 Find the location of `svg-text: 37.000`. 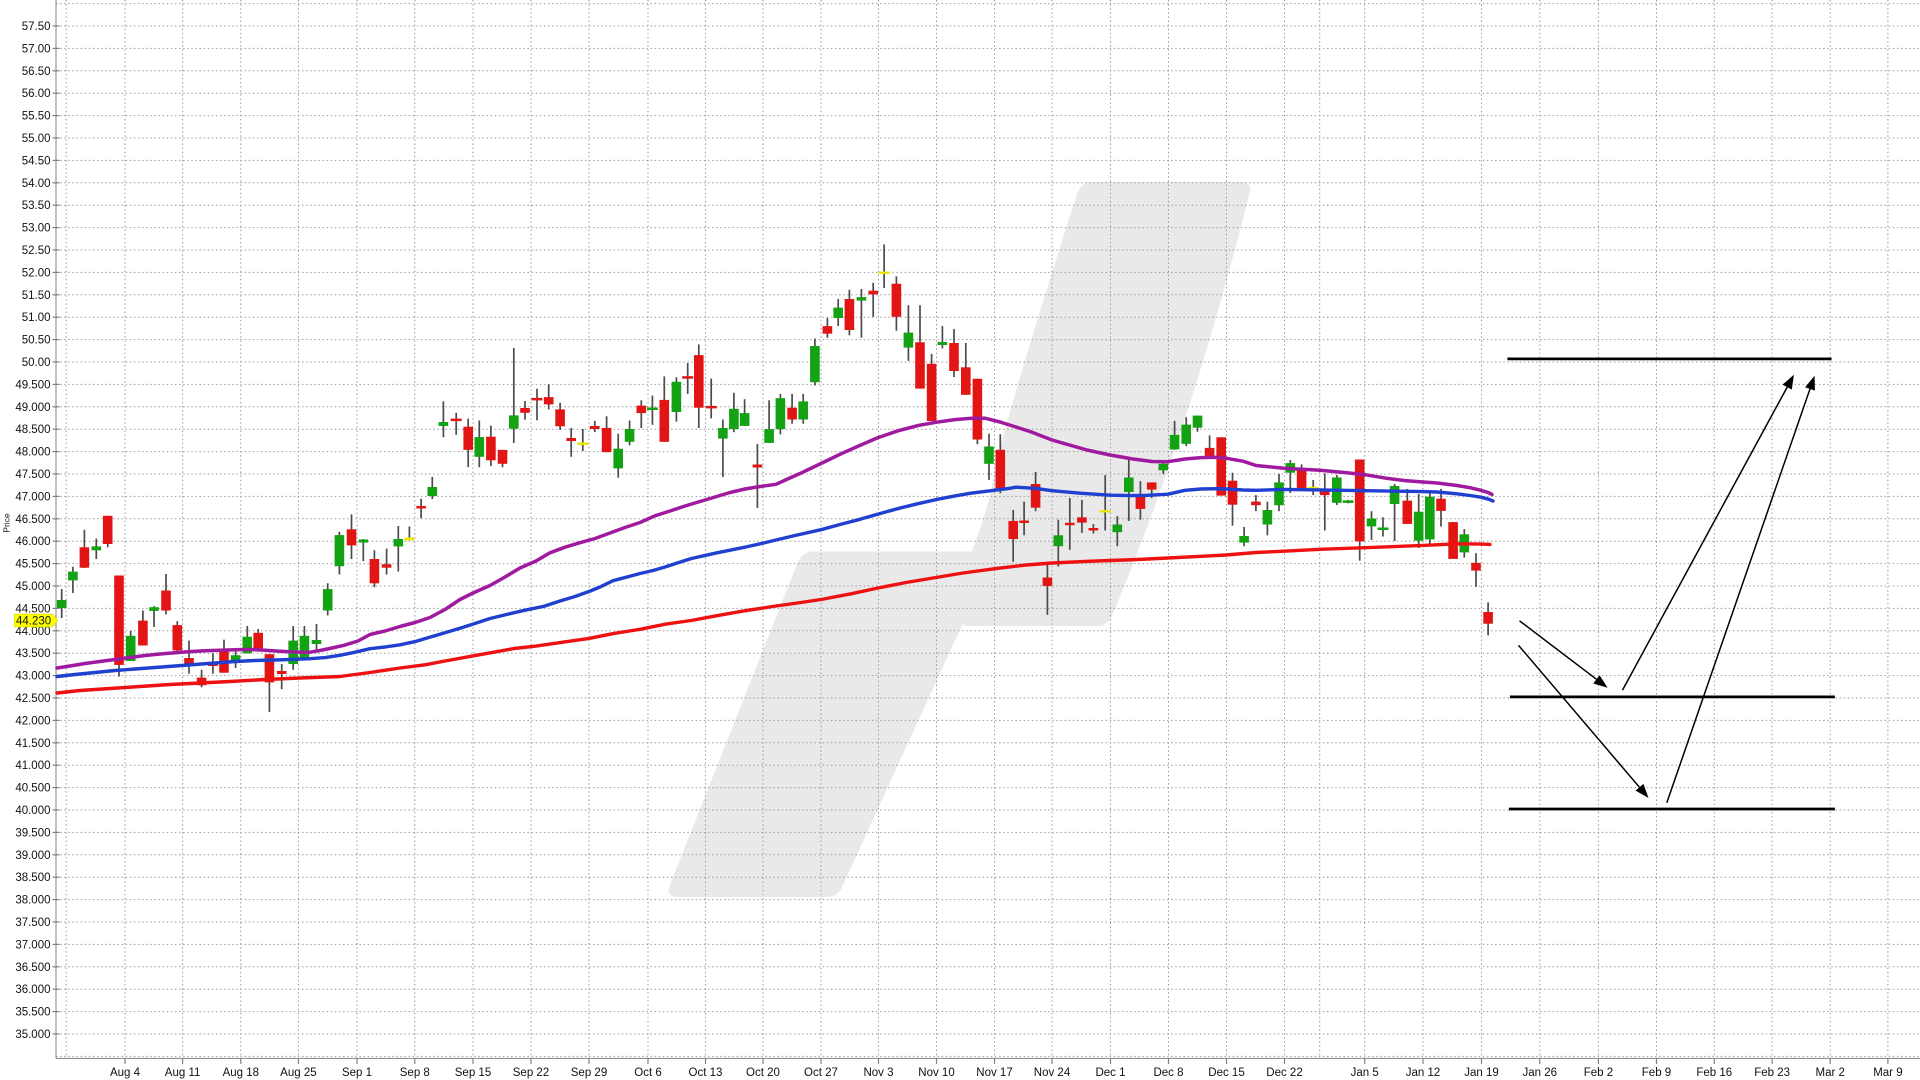

svg-text: 37.000 is located at coordinates (32, 945).